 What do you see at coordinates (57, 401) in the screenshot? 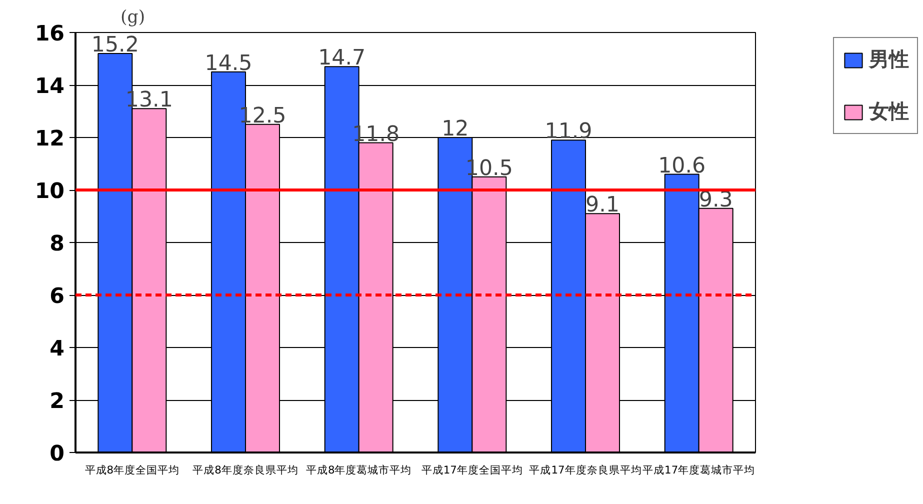
I see `y-tick-label: 2` at bounding box center [57, 401].